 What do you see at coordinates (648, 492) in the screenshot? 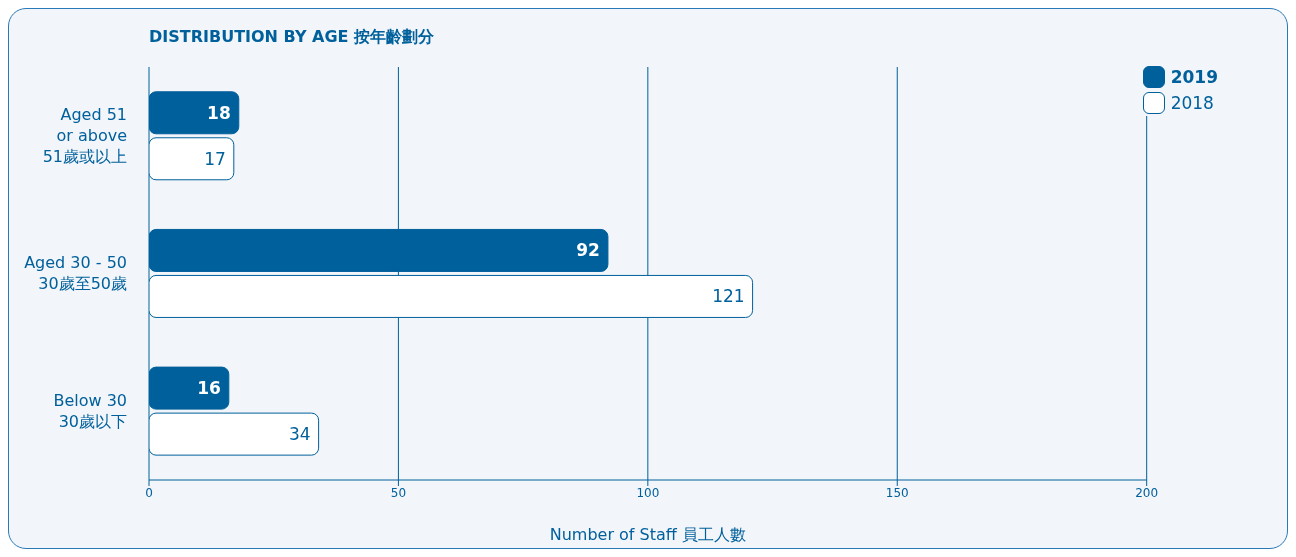
I see `x-tick-label: 100` at bounding box center [648, 492].